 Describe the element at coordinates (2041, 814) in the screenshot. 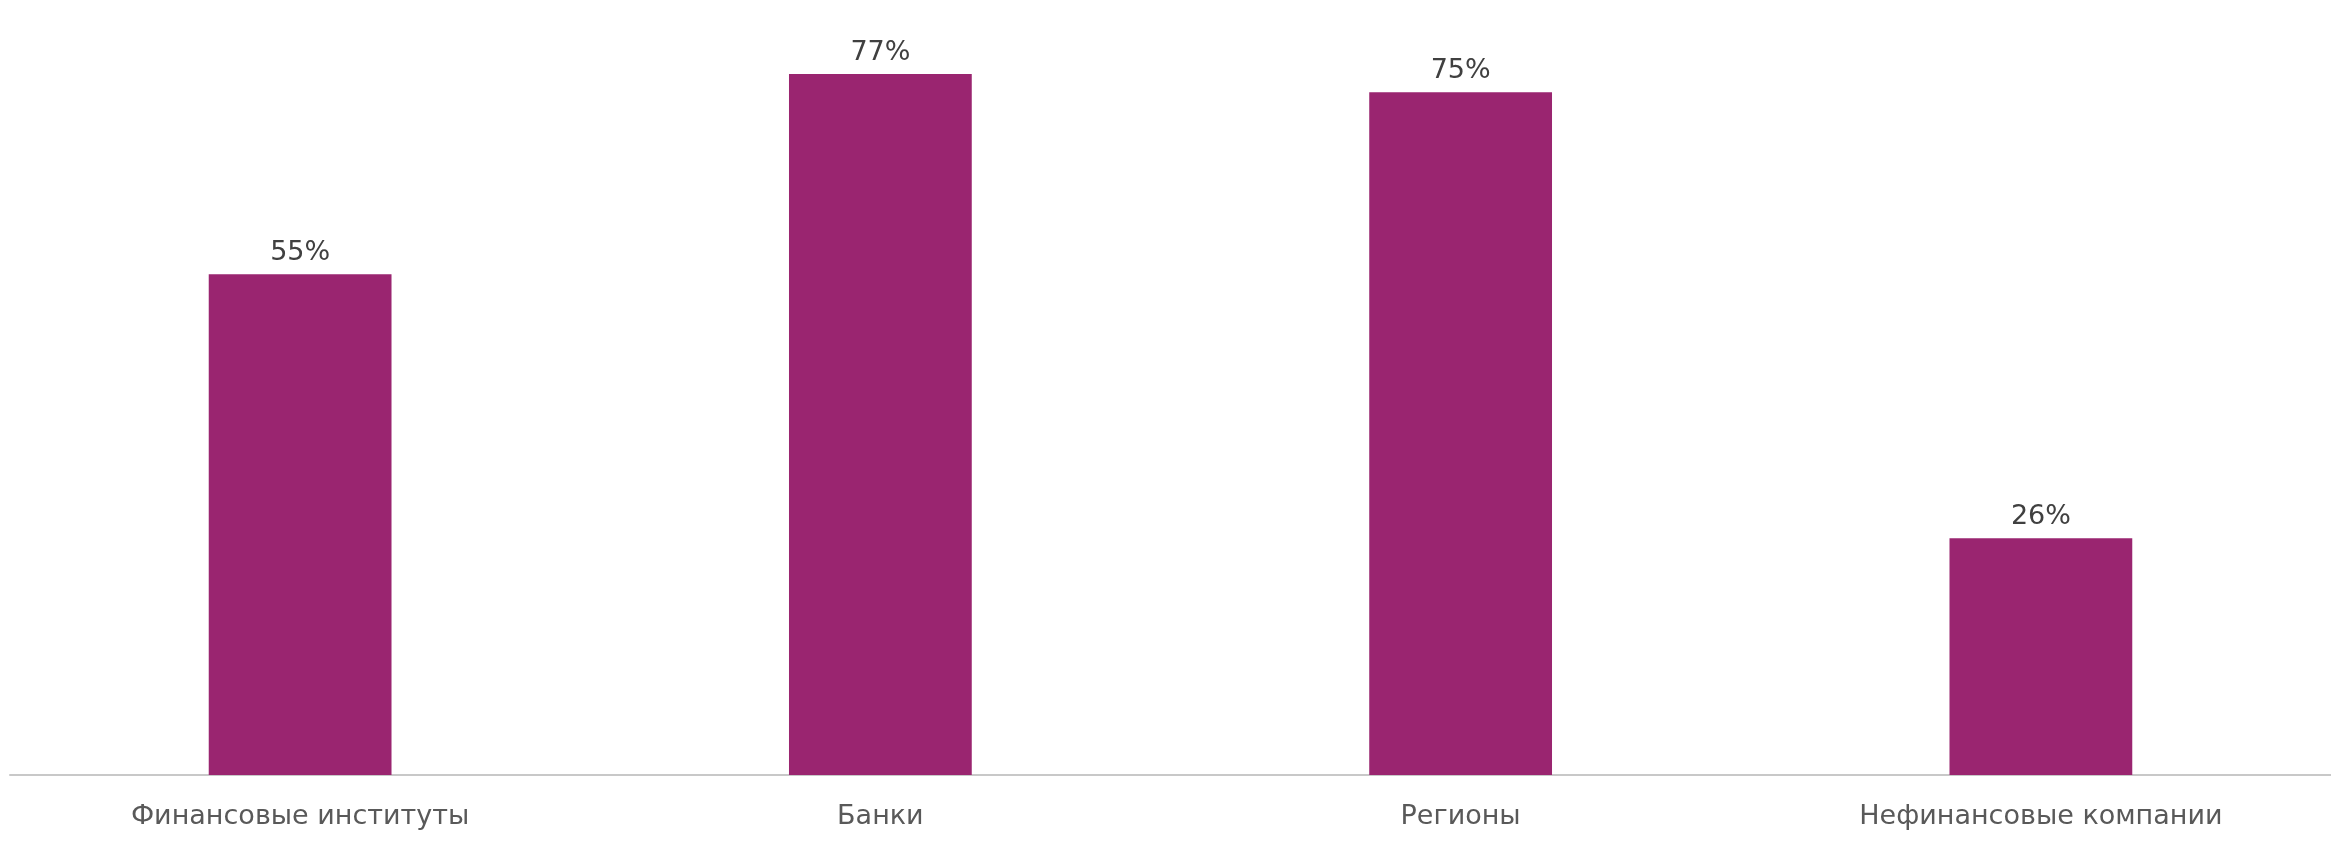

I see `x-tick-label: Нефинансовые компании` at that location.